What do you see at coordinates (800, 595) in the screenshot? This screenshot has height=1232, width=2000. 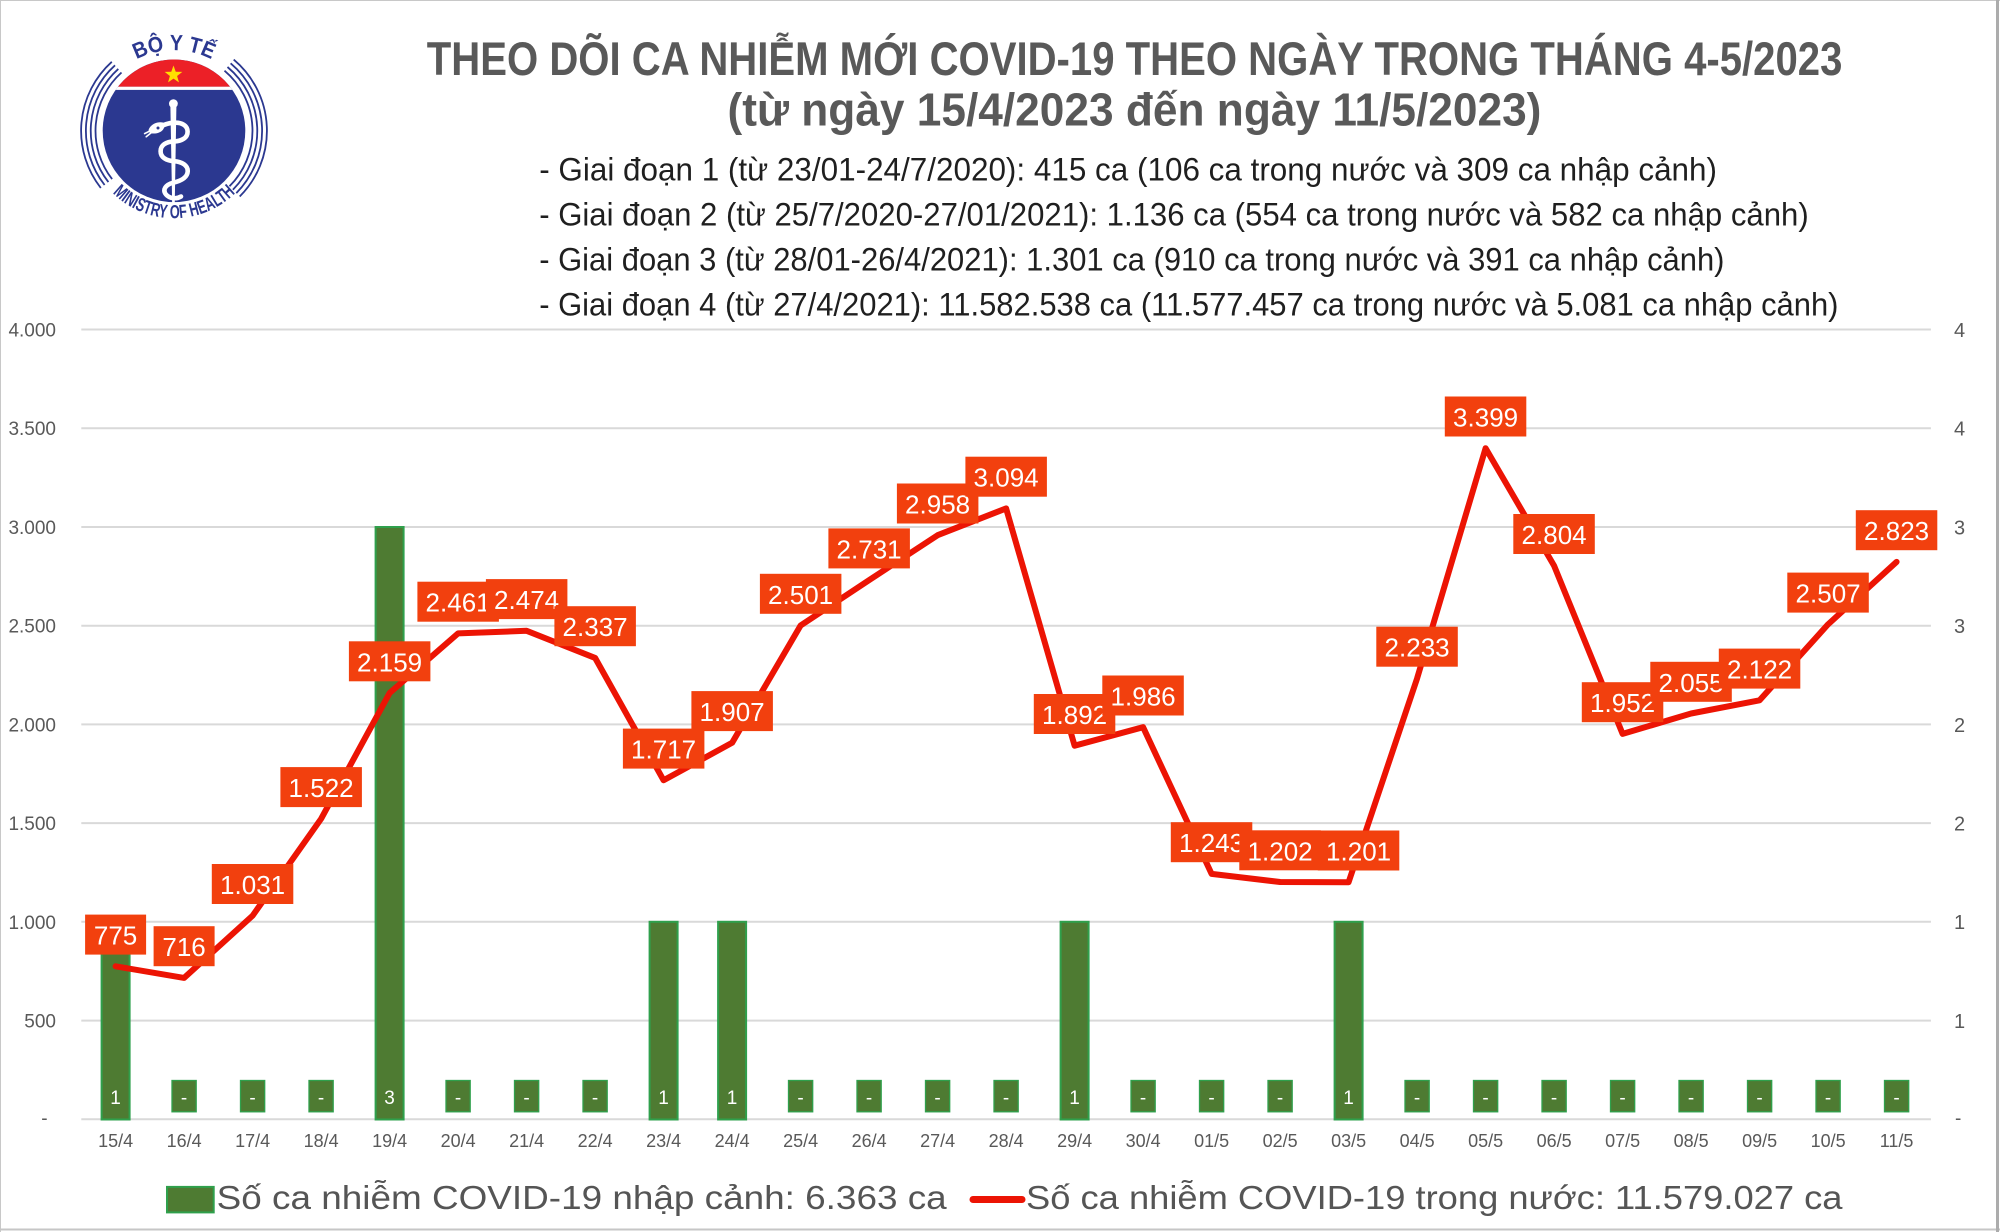 I see `svg-text: 2.501` at bounding box center [800, 595].